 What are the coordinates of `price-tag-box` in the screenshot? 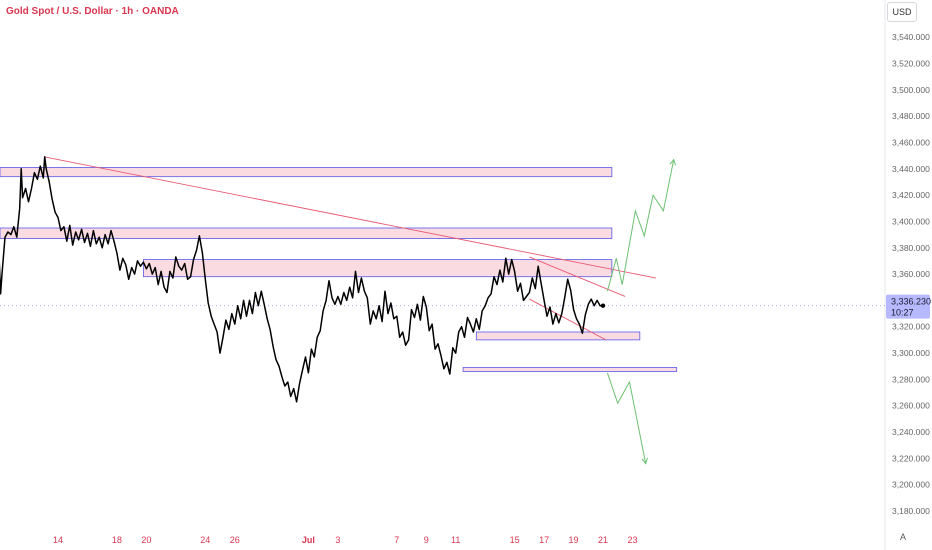 It's located at (908, 306).